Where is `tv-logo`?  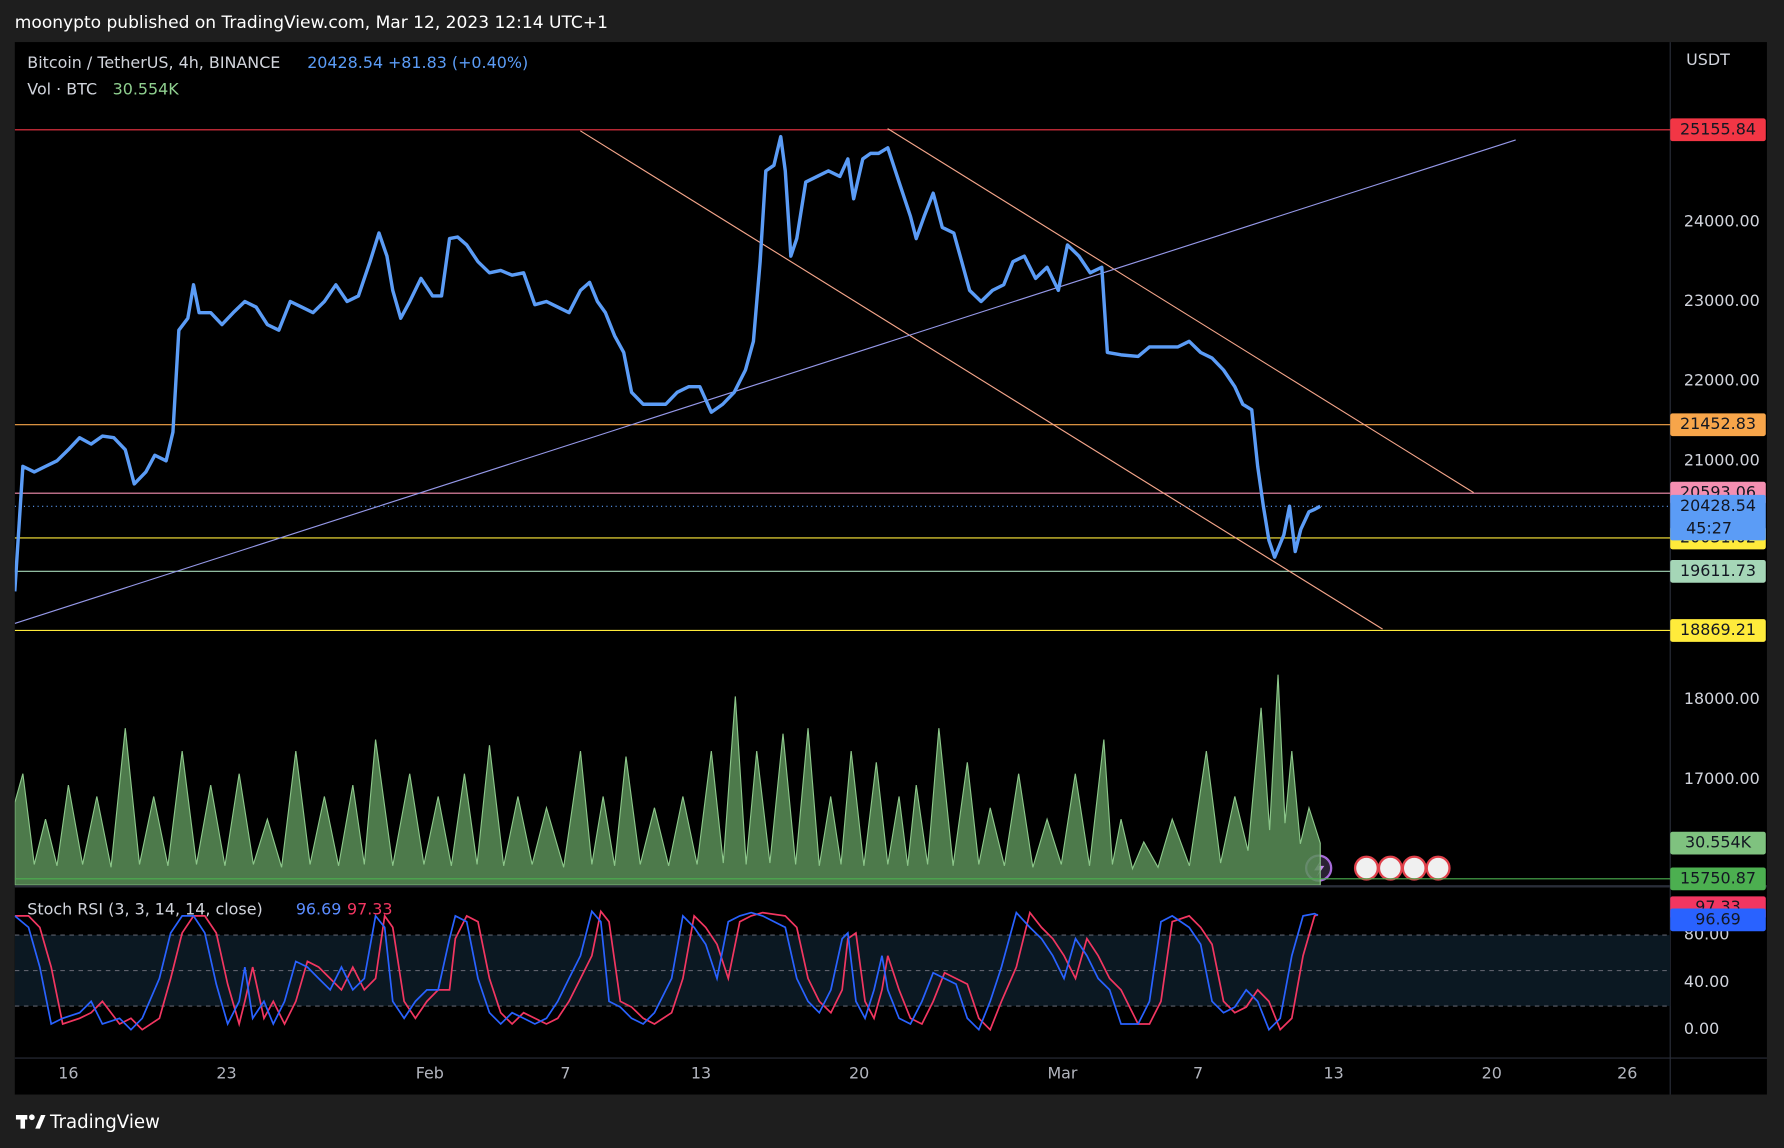
tv-logo is located at coordinates (30, 1121).